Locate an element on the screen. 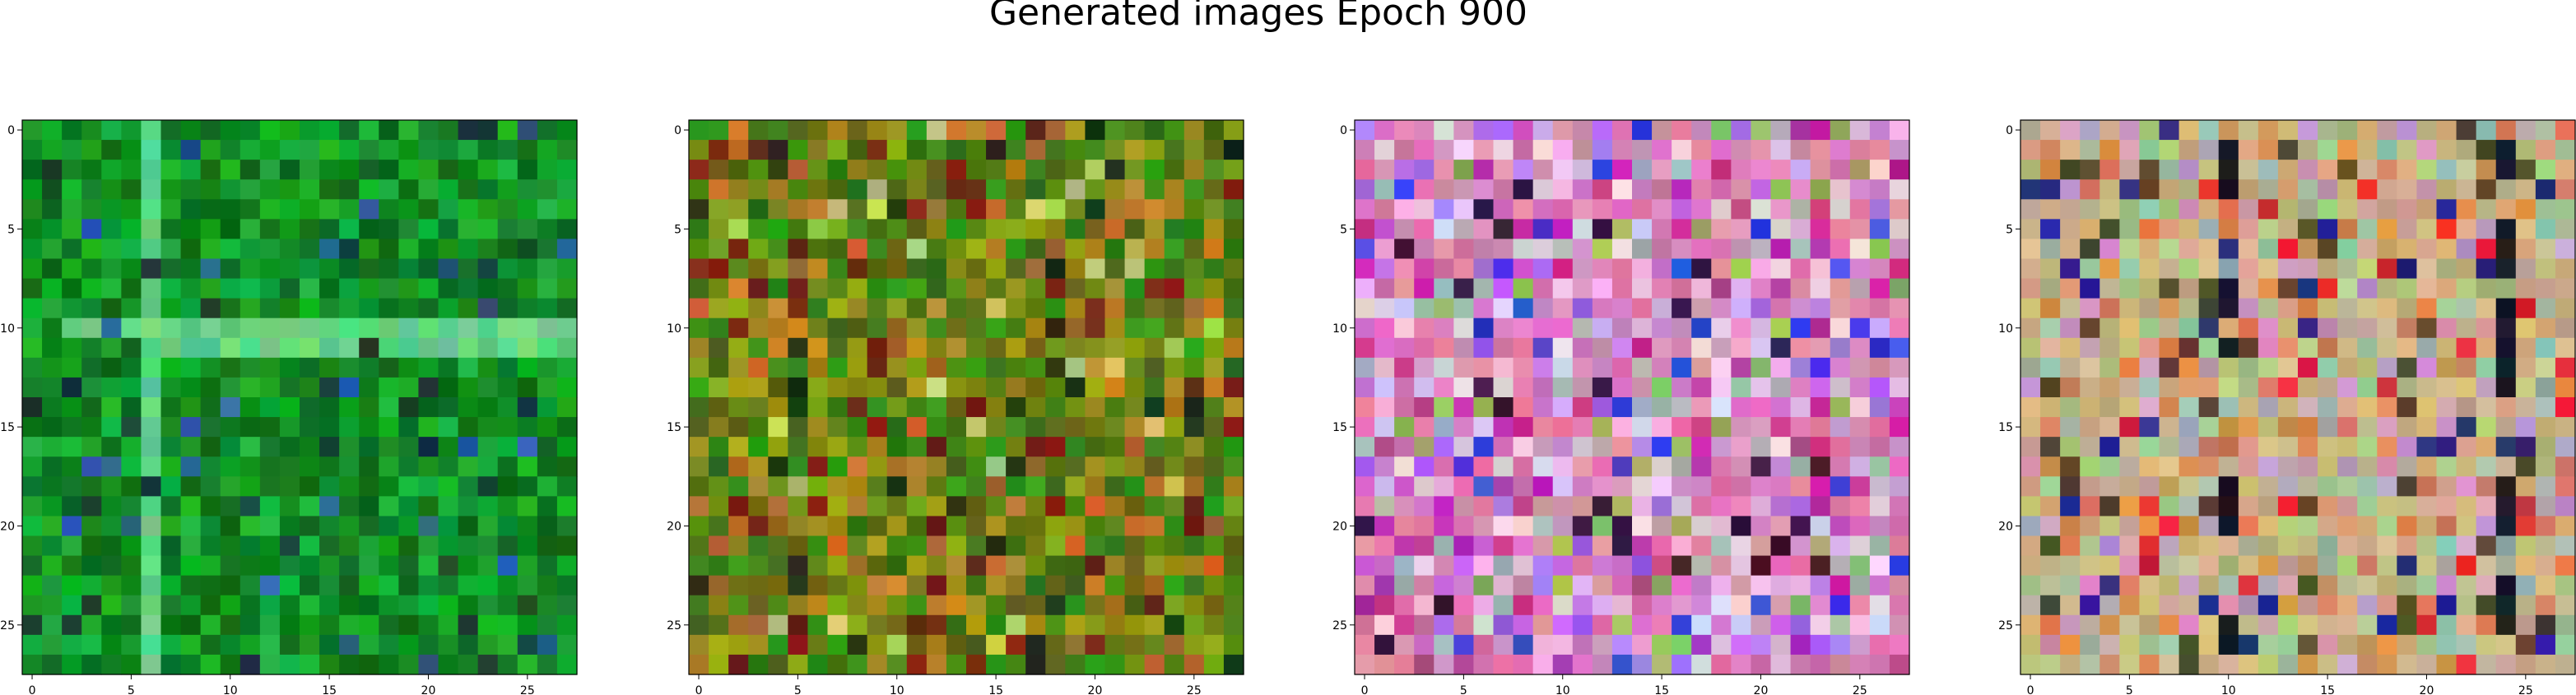  y-tick-label: 5 is located at coordinates (677, 229).